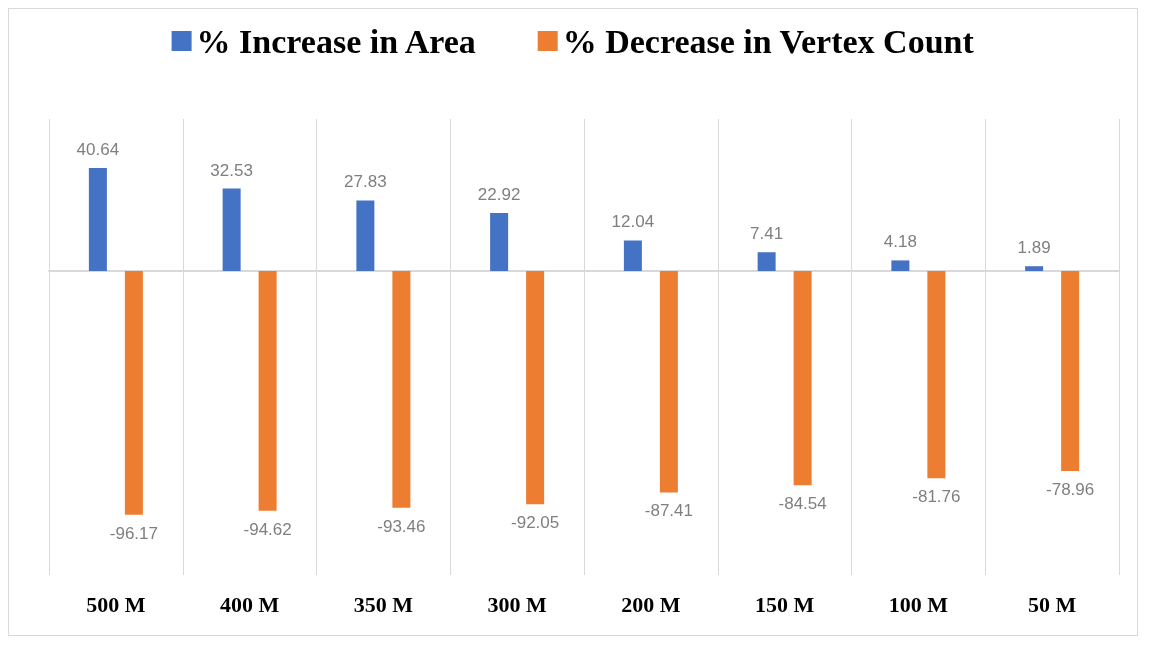 Image resolution: width=1149 pixels, height=646 pixels. I want to click on data-label: -92.05, so click(535, 523).